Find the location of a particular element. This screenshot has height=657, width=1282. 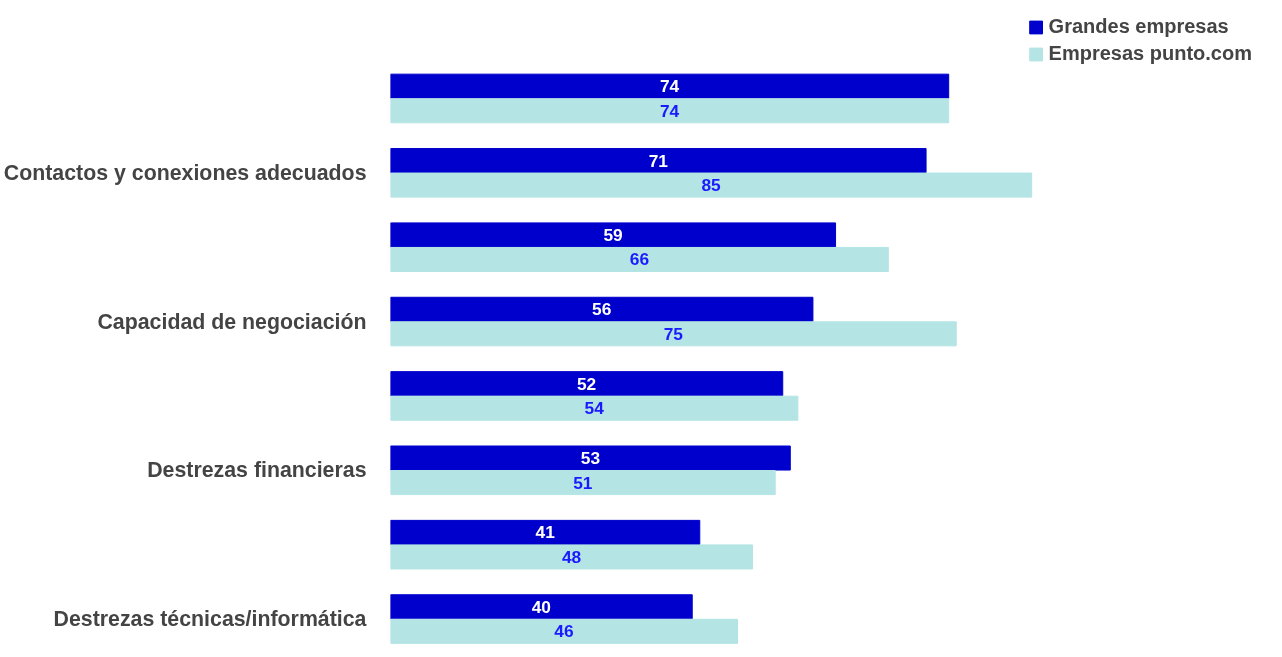

data-label: 66 is located at coordinates (639, 259).